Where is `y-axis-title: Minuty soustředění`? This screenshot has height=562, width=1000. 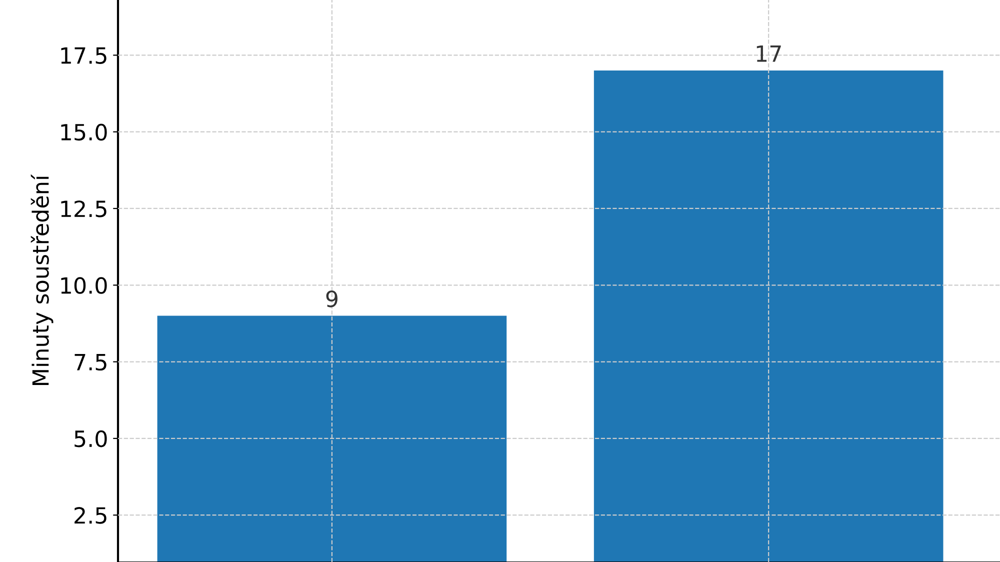 y-axis-title: Minuty soustředění is located at coordinates (42, 279).